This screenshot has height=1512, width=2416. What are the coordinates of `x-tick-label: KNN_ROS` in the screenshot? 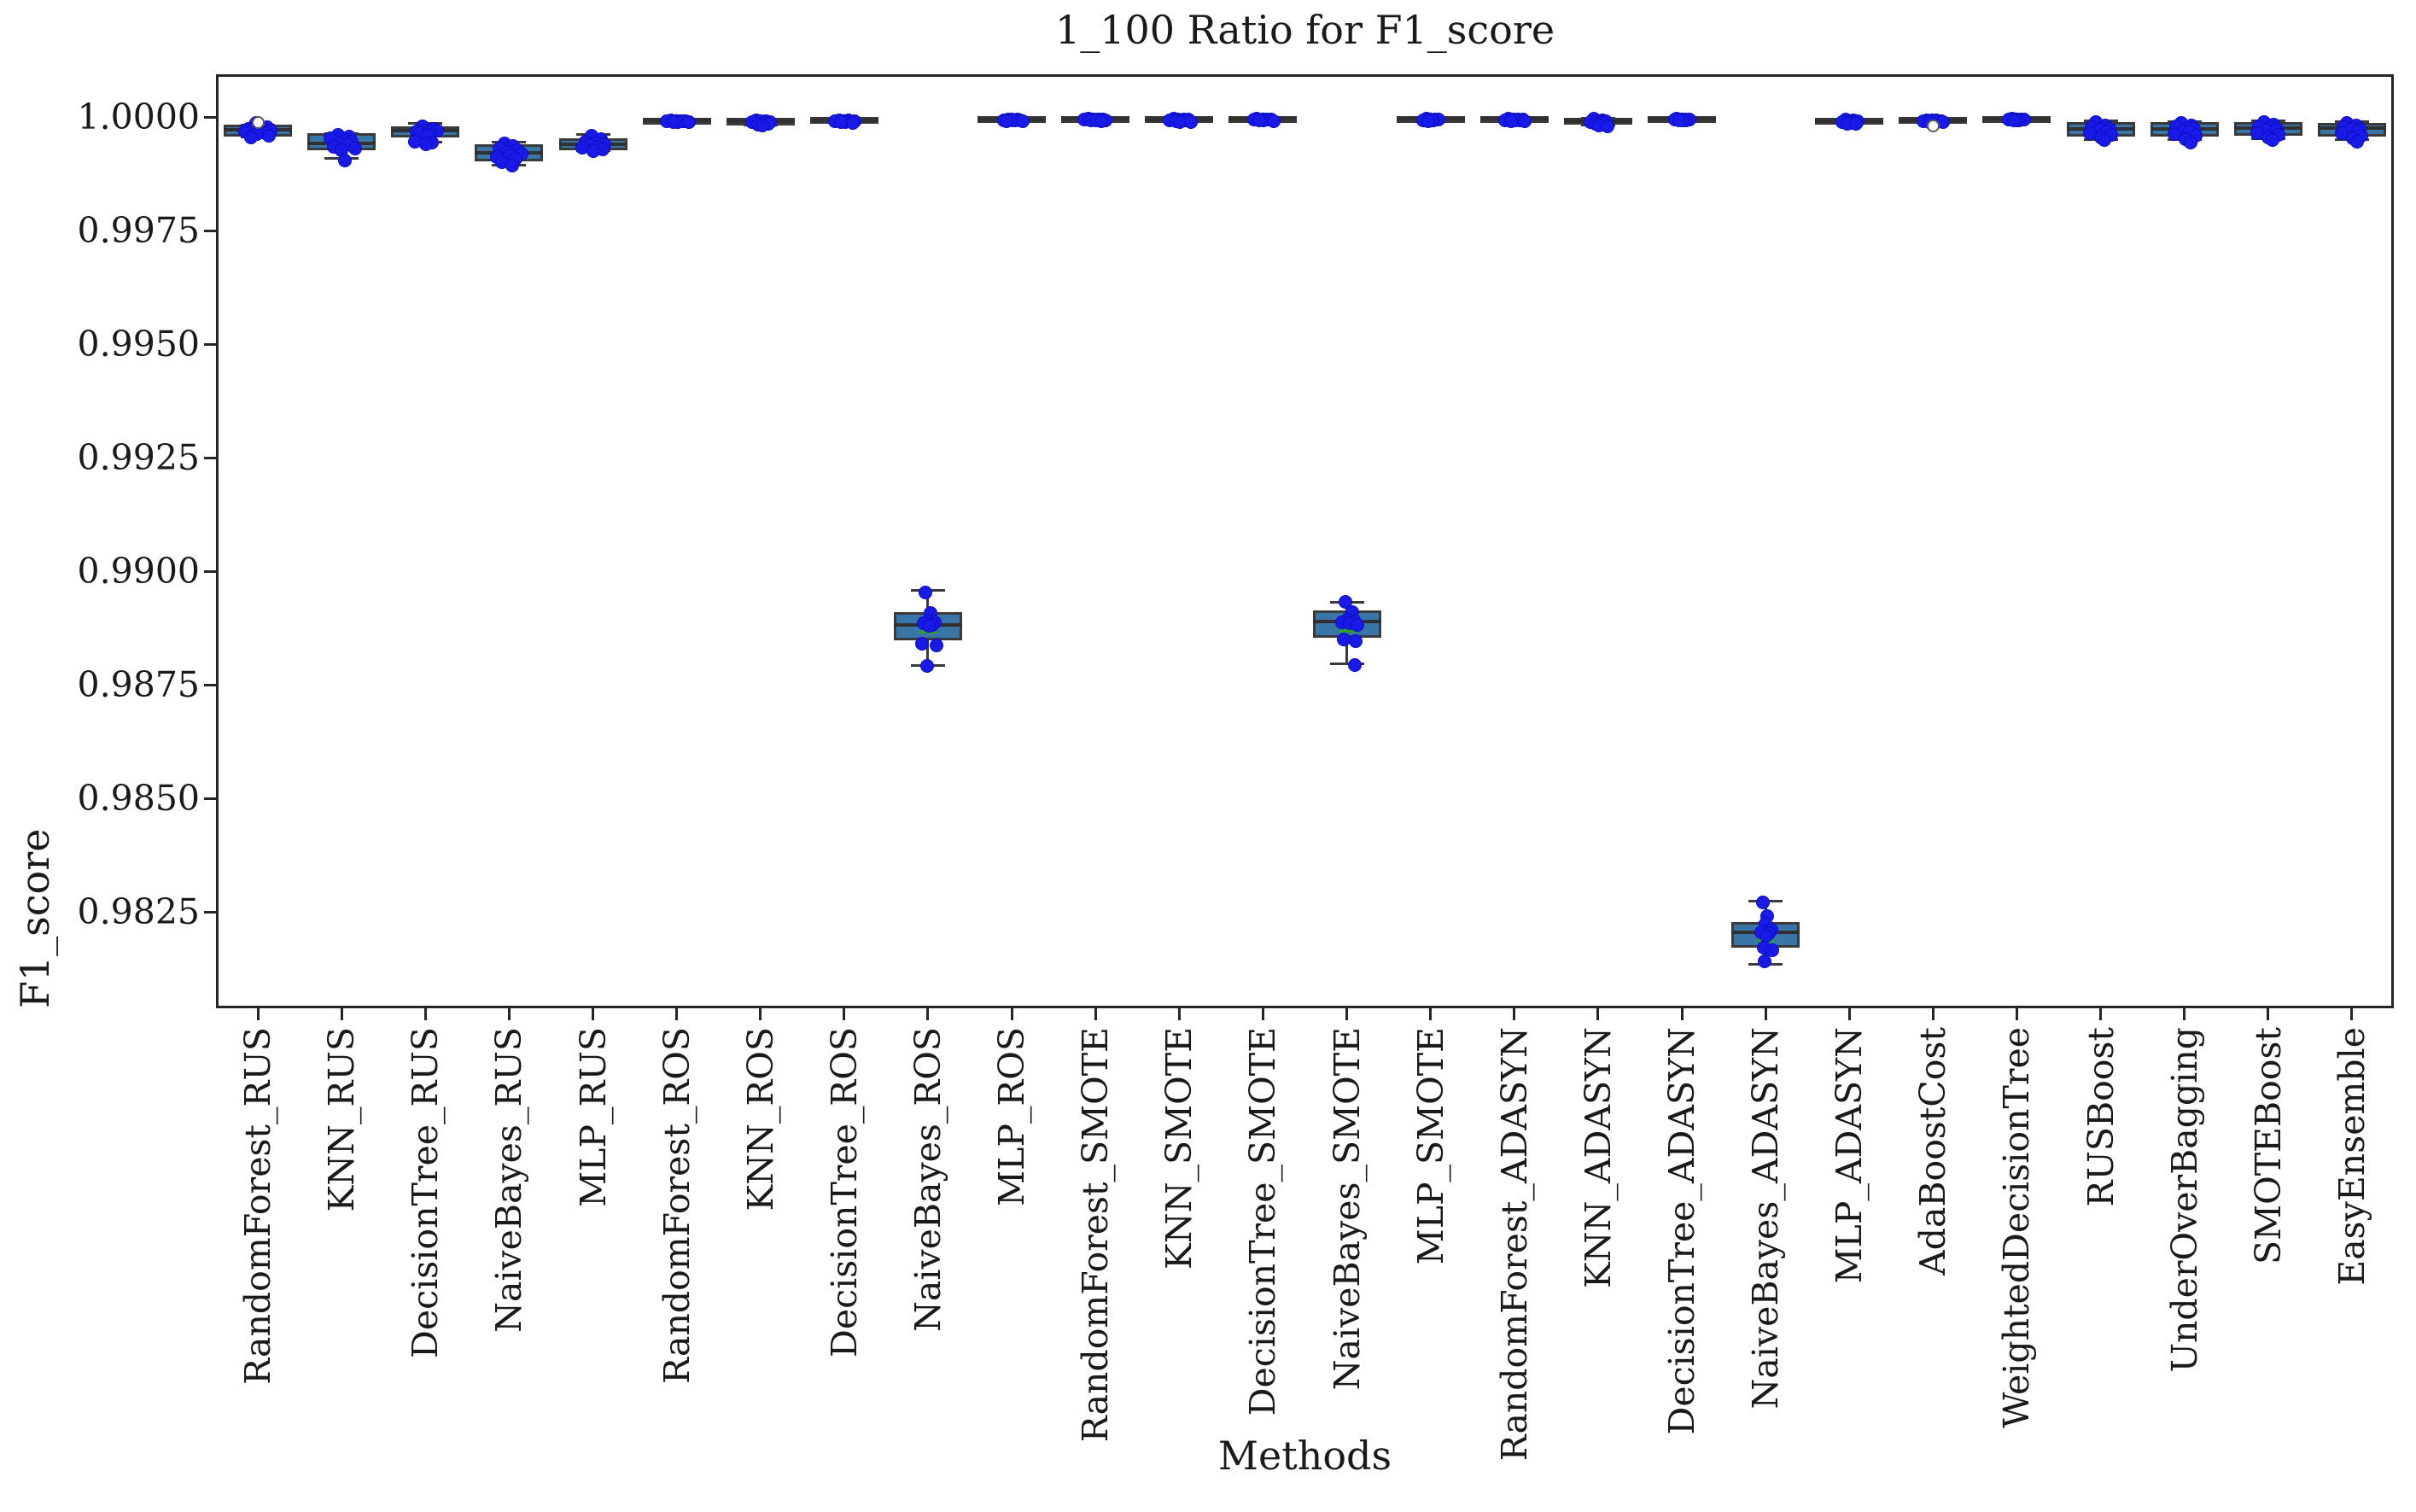 It's located at (760, 1119).